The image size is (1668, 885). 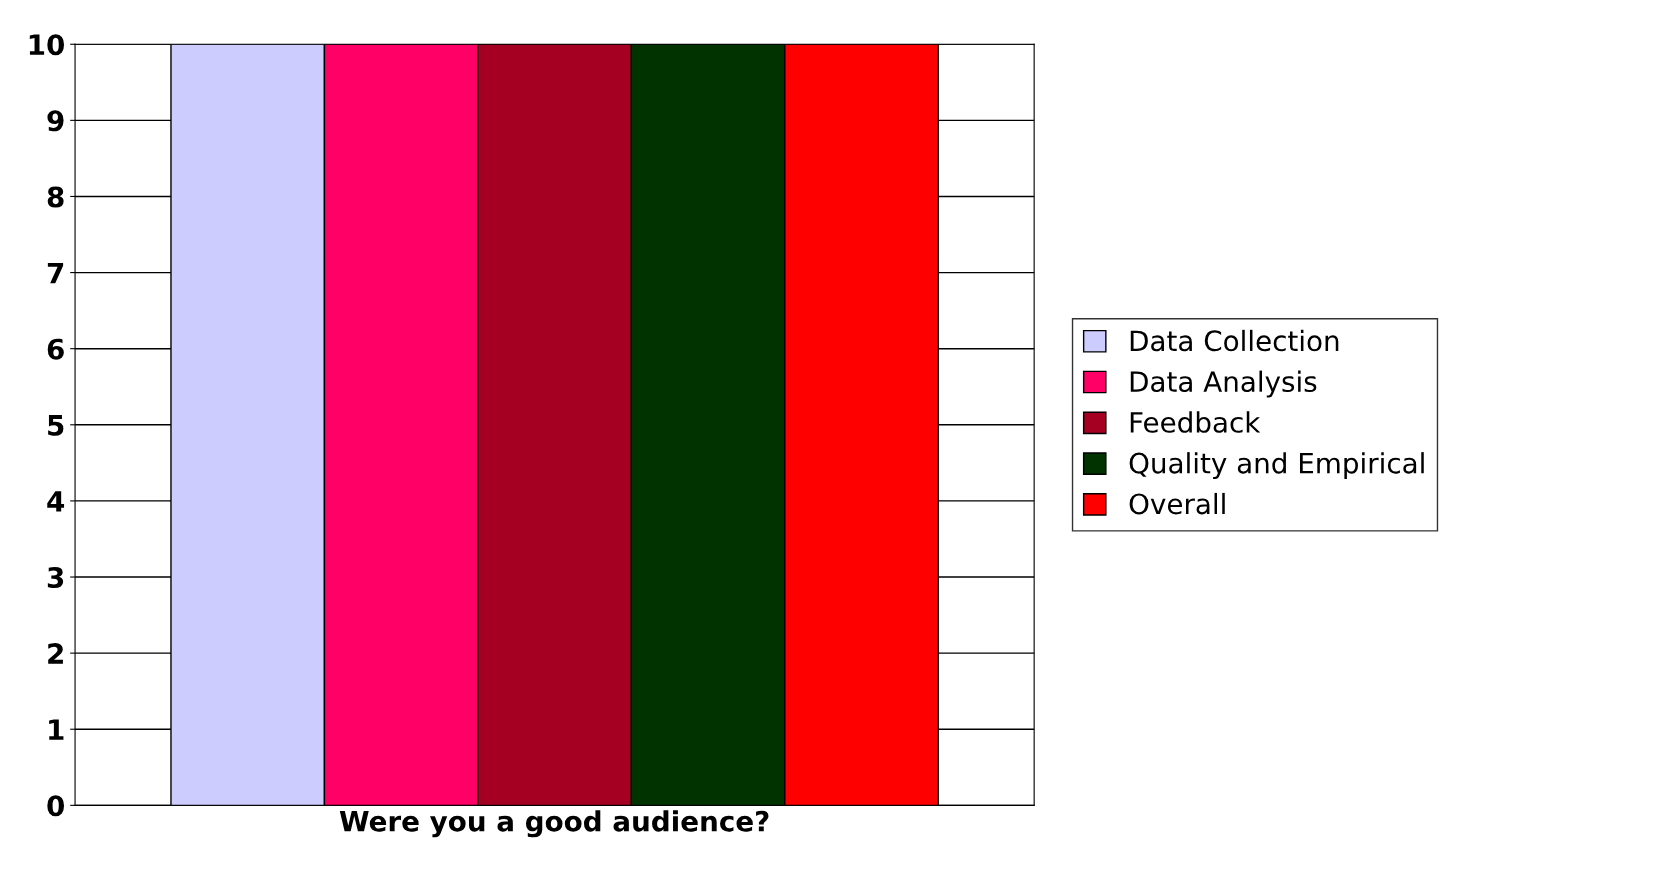 I want to click on legend-label: Overall, so click(x=1177, y=503).